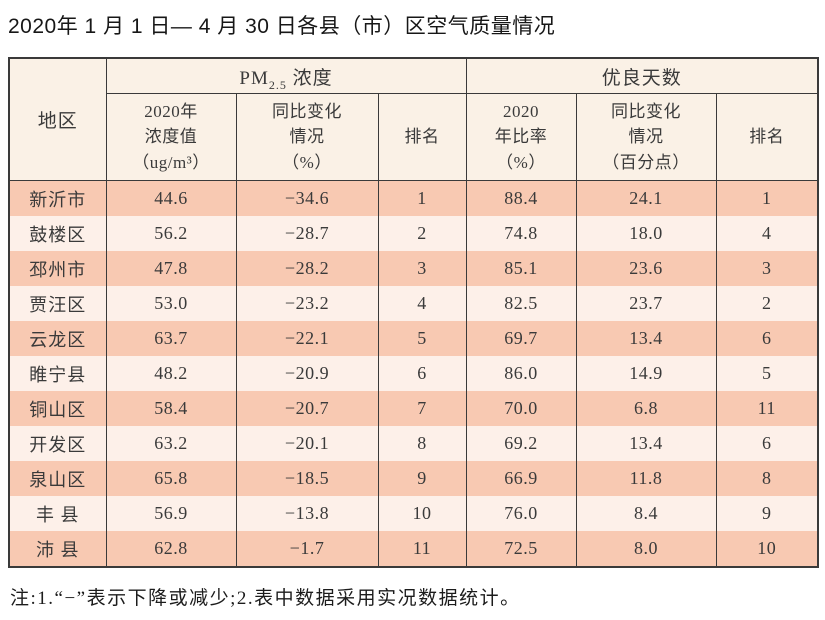  What do you see at coordinates (646, 233) in the screenshot?
I see `cell-good-change: 18.0` at bounding box center [646, 233].